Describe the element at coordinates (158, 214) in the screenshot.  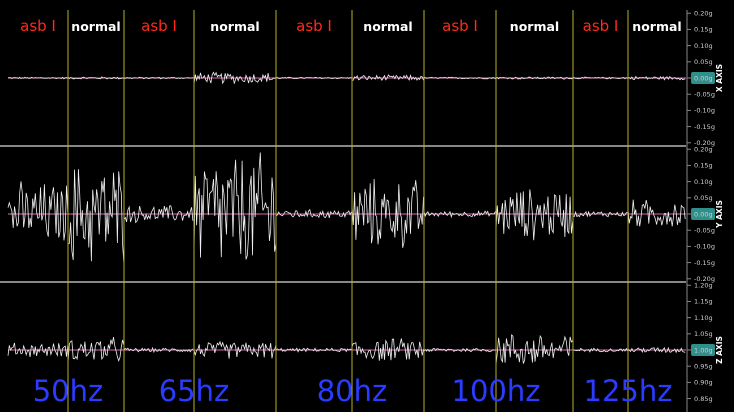
I see `signal-trace-panel2-seg3` at that location.